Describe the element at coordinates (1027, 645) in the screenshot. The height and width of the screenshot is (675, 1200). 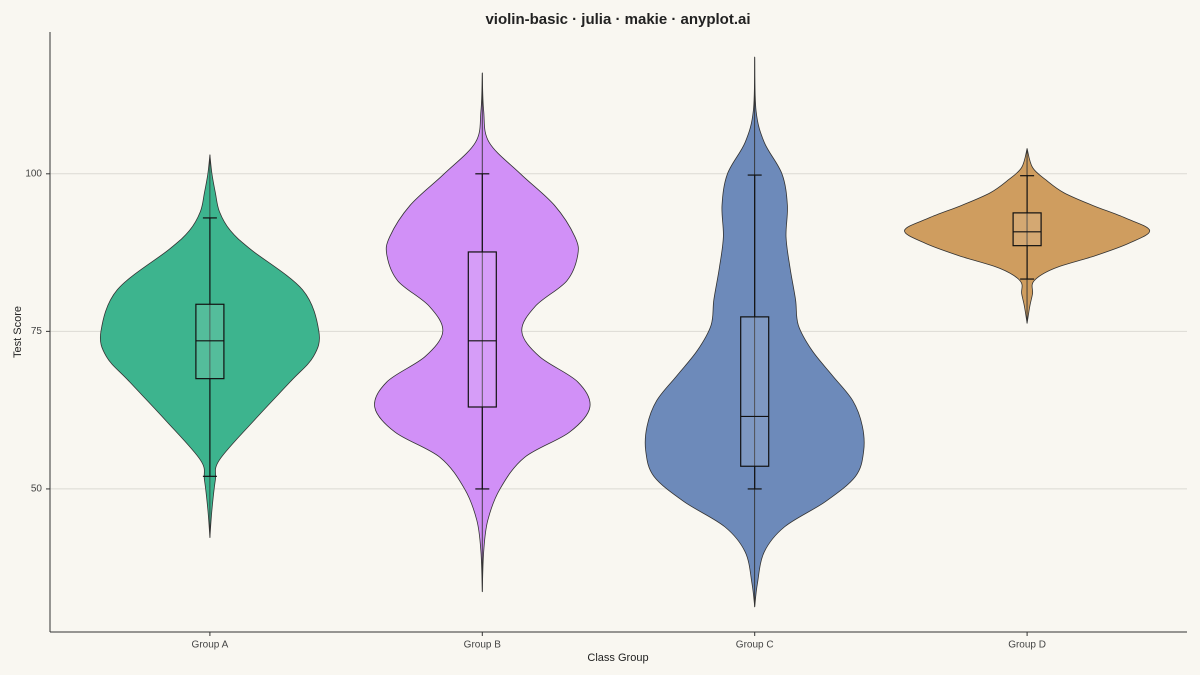
I see `x-tick-label: Group D` at that location.